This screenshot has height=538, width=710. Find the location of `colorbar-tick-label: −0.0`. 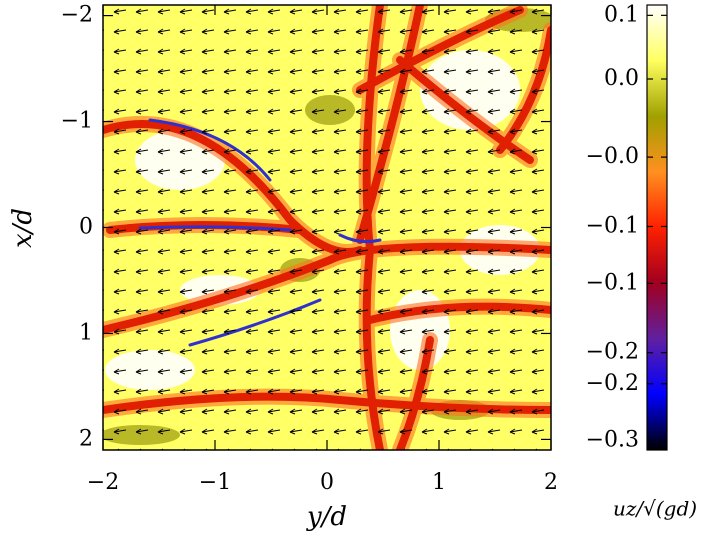

colorbar-tick-label: −0.0 is located at coordinates (612, 156).